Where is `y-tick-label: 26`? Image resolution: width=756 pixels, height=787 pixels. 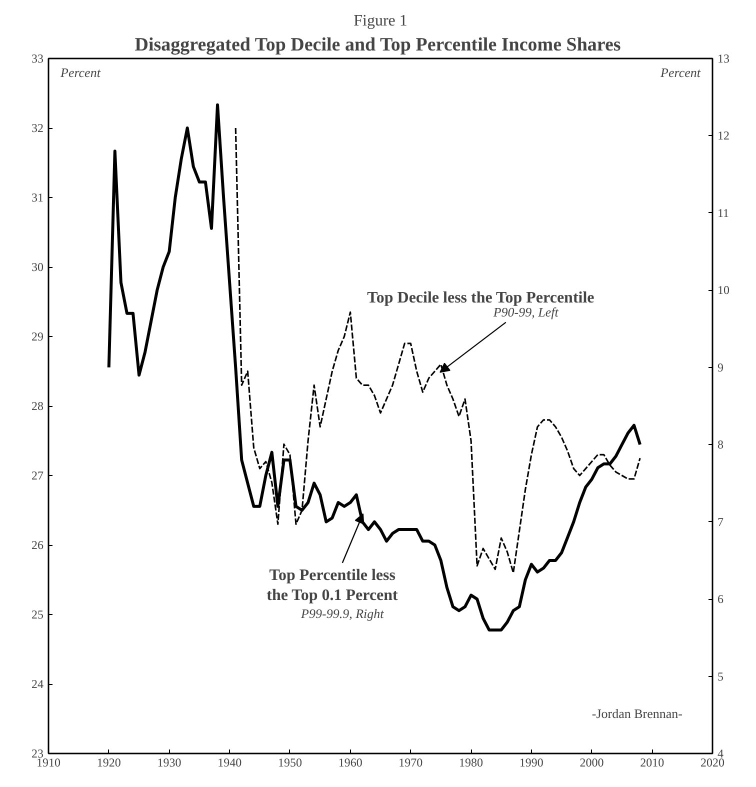 y-tick-label: 26 is located at coordinates (38, 545).